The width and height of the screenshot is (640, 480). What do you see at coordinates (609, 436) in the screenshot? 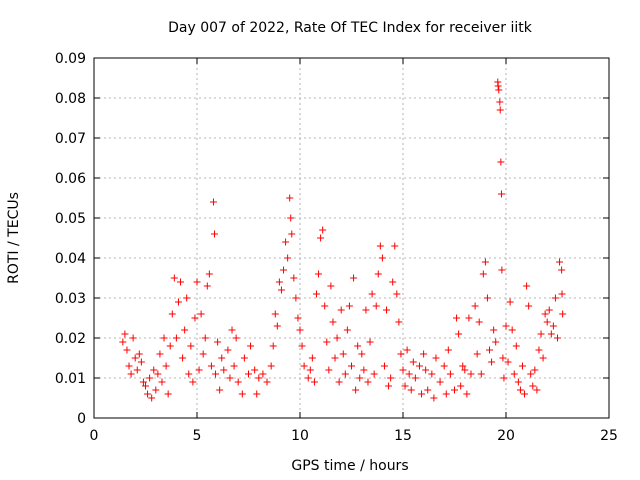
I see `x-tick-label: 25` at bounding box center [609, 436].